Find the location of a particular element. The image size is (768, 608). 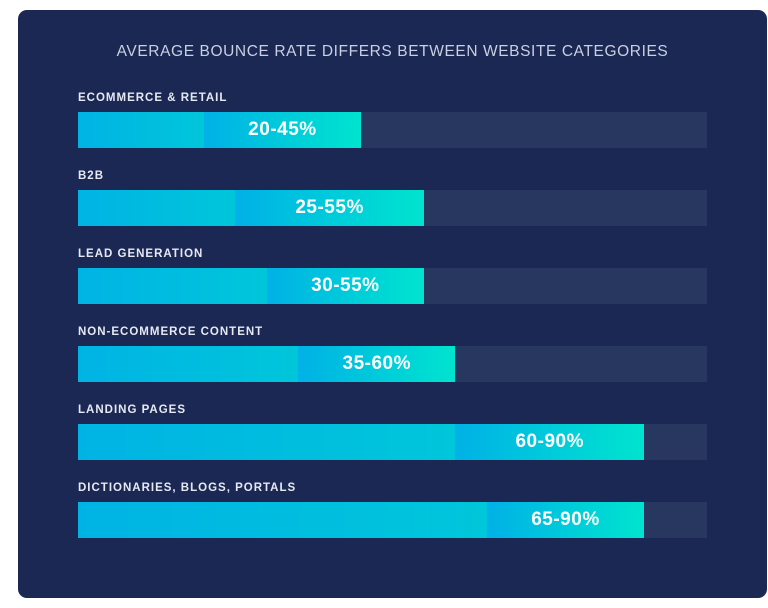

bar-track: 35-60% is located at coordinates (392, 364).